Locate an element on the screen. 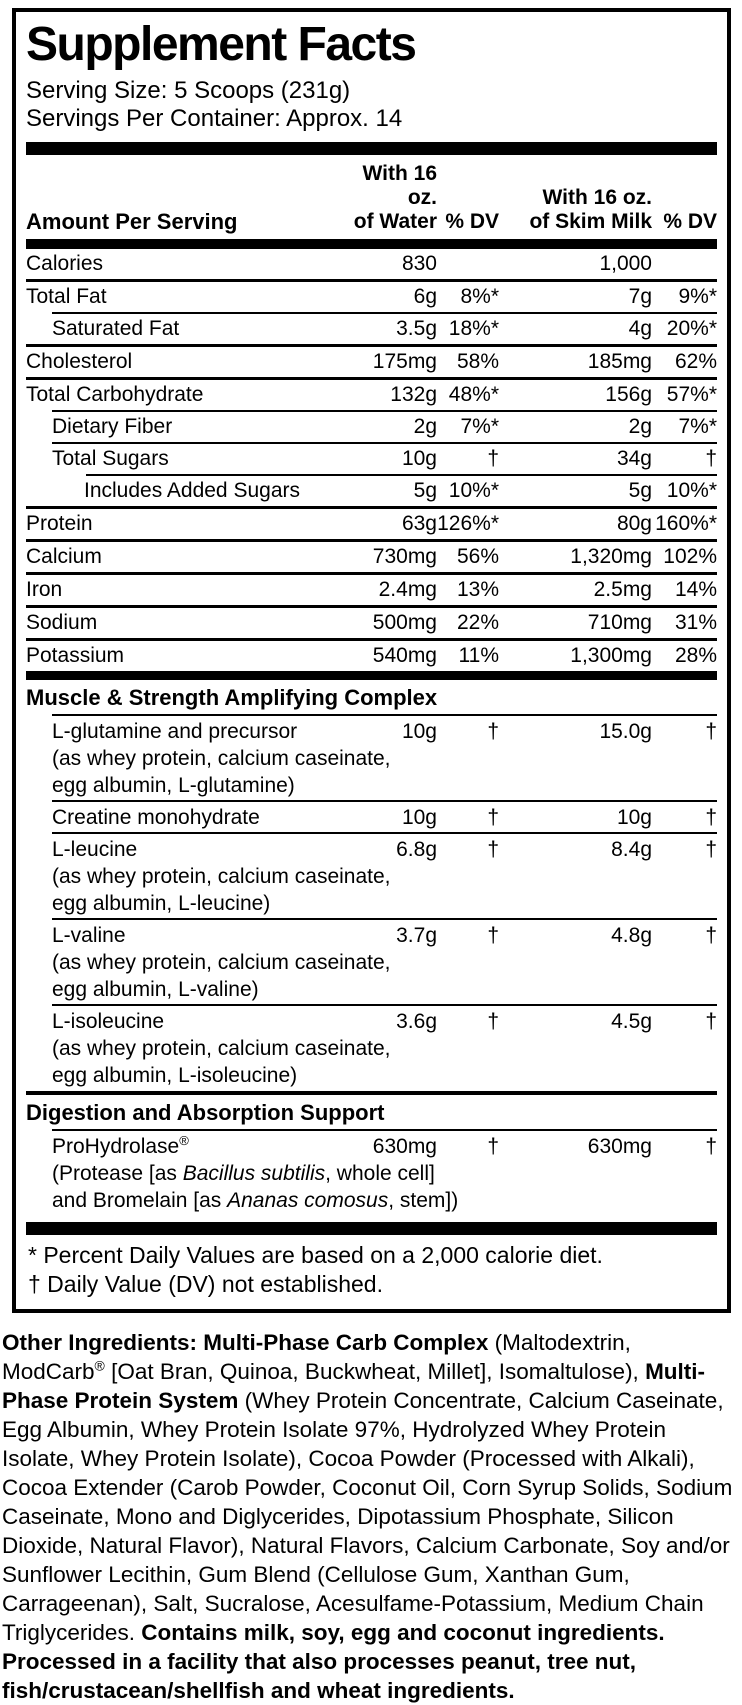 Image resolution: width=742 pixels, height=1705 pixels. amount-with-skim-milk: 630mg is located at coordinates (619, 1146).